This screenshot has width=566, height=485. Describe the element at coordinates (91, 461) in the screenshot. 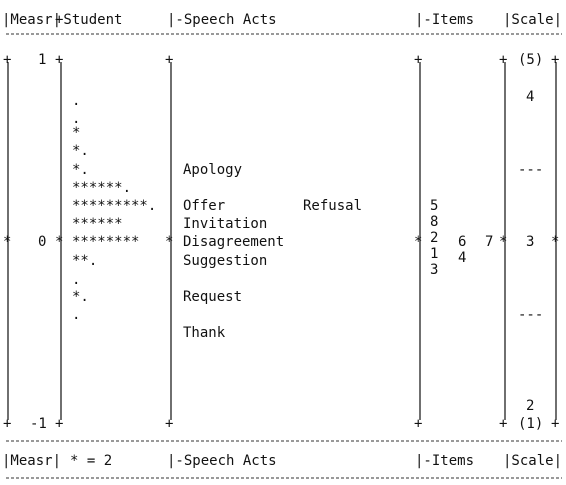

I see `footer-legend: * = 2` at that location.